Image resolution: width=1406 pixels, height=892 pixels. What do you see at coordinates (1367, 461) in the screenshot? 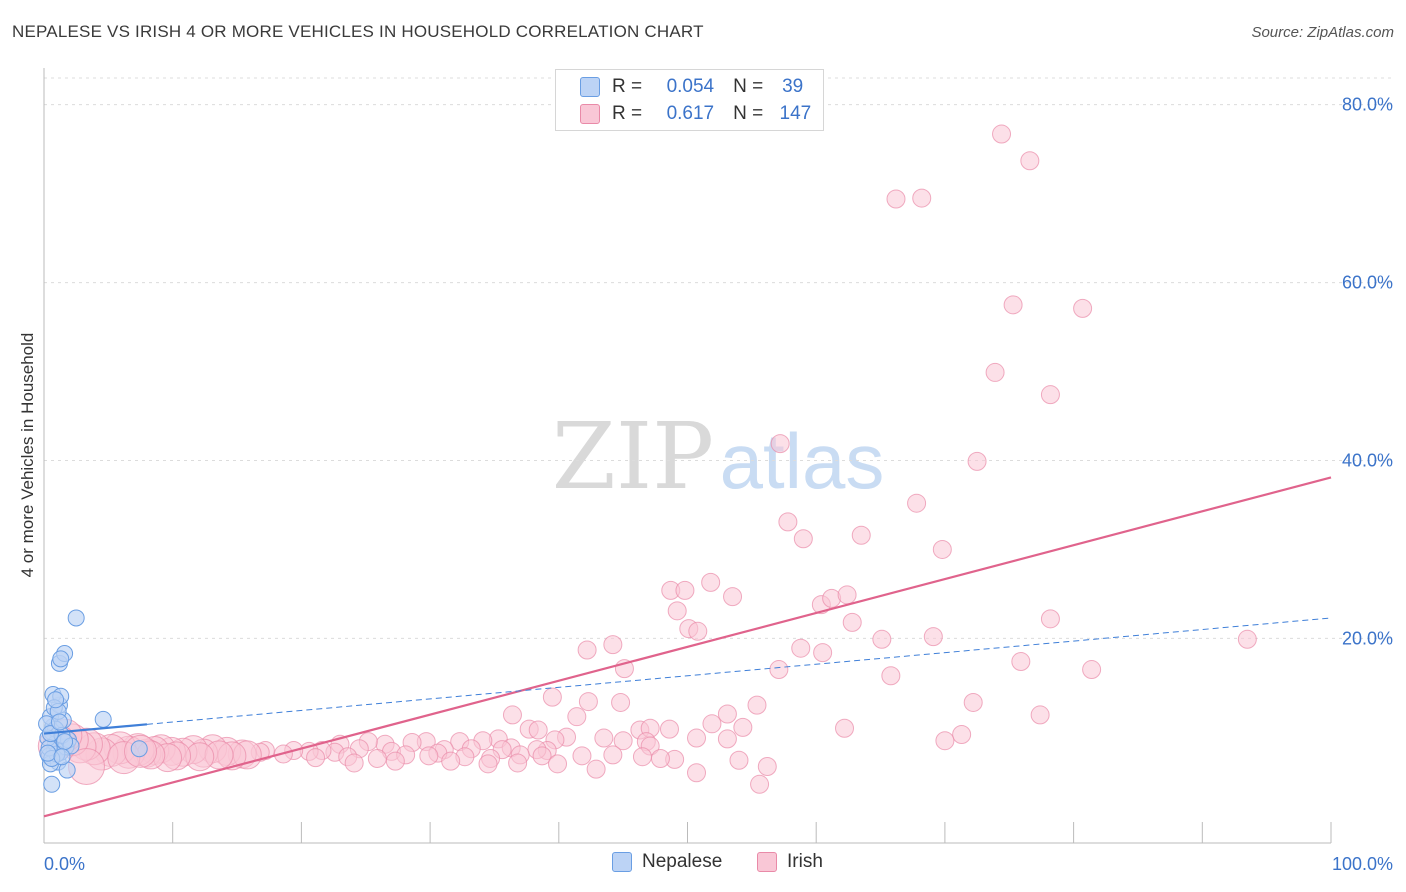
I see `y-tick-label: 40.0%` at bounding box center [1367, 461].